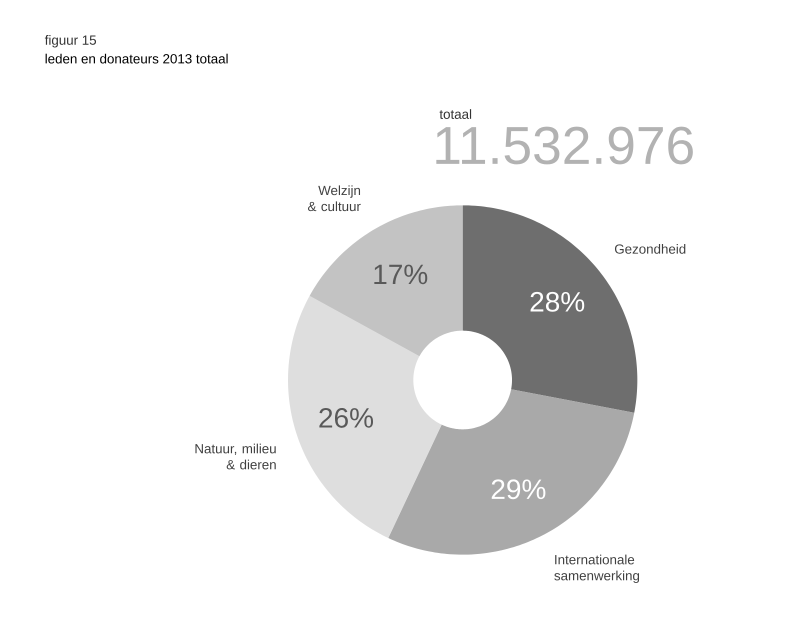 This screenshot has height=637, width=793. What do you see at coordinates (334, 198) in the screenshot?
I see `slice-label: Welzijn & cultuur` at bounding box center [334, 198].